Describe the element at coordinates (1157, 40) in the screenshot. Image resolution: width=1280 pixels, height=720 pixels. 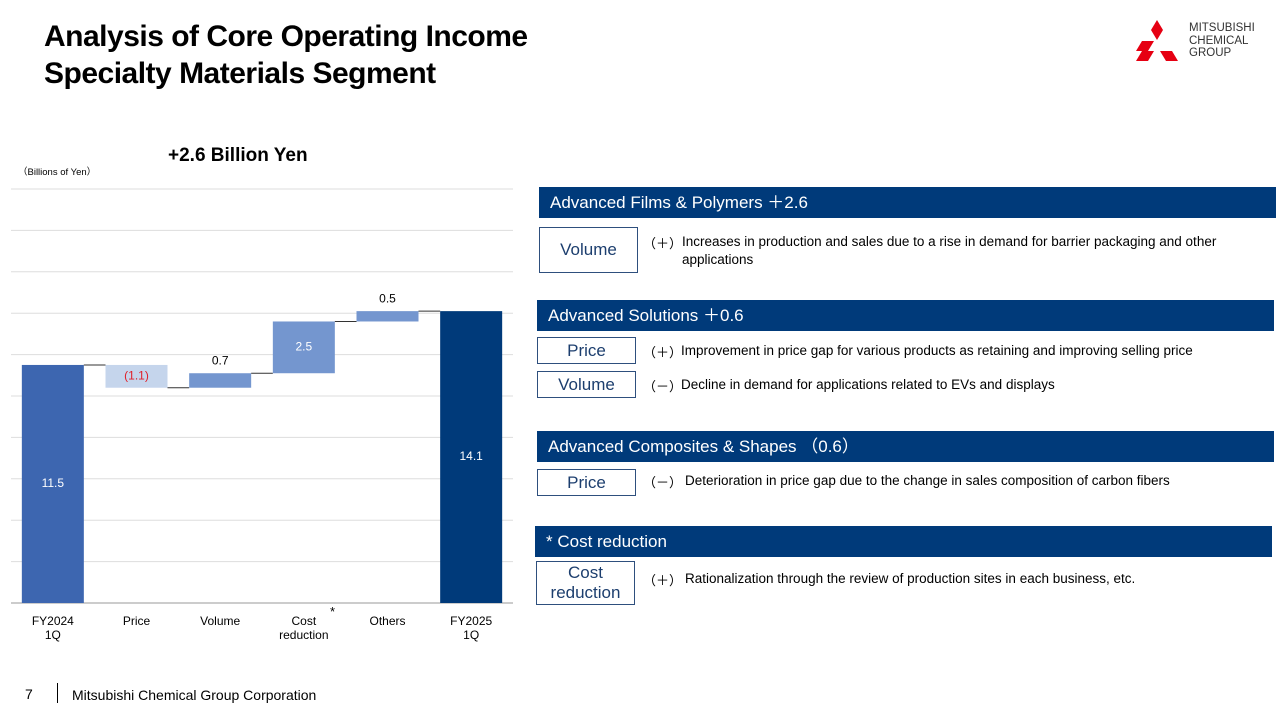
I see `logo-mark` at that location.